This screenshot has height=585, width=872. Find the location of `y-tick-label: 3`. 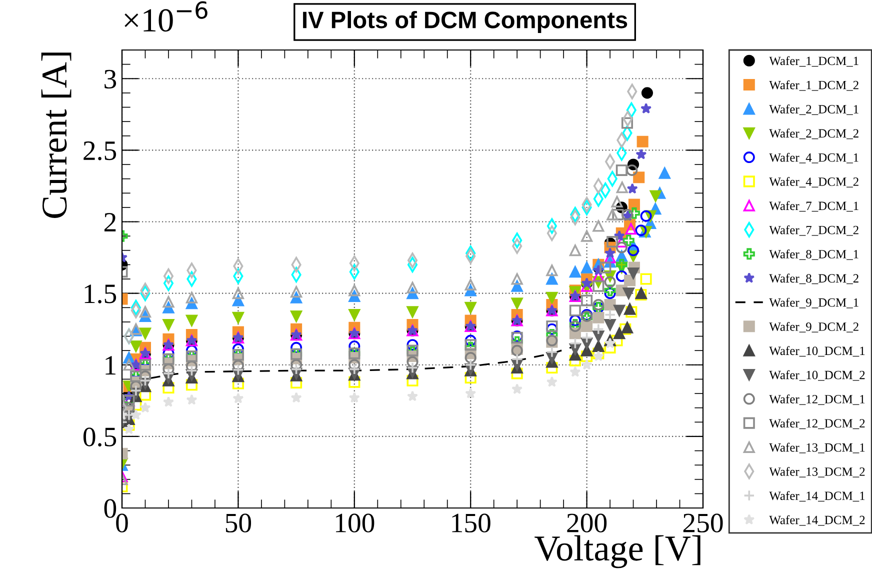

y-tick-label: 3 is located at coordinates (110, 79).